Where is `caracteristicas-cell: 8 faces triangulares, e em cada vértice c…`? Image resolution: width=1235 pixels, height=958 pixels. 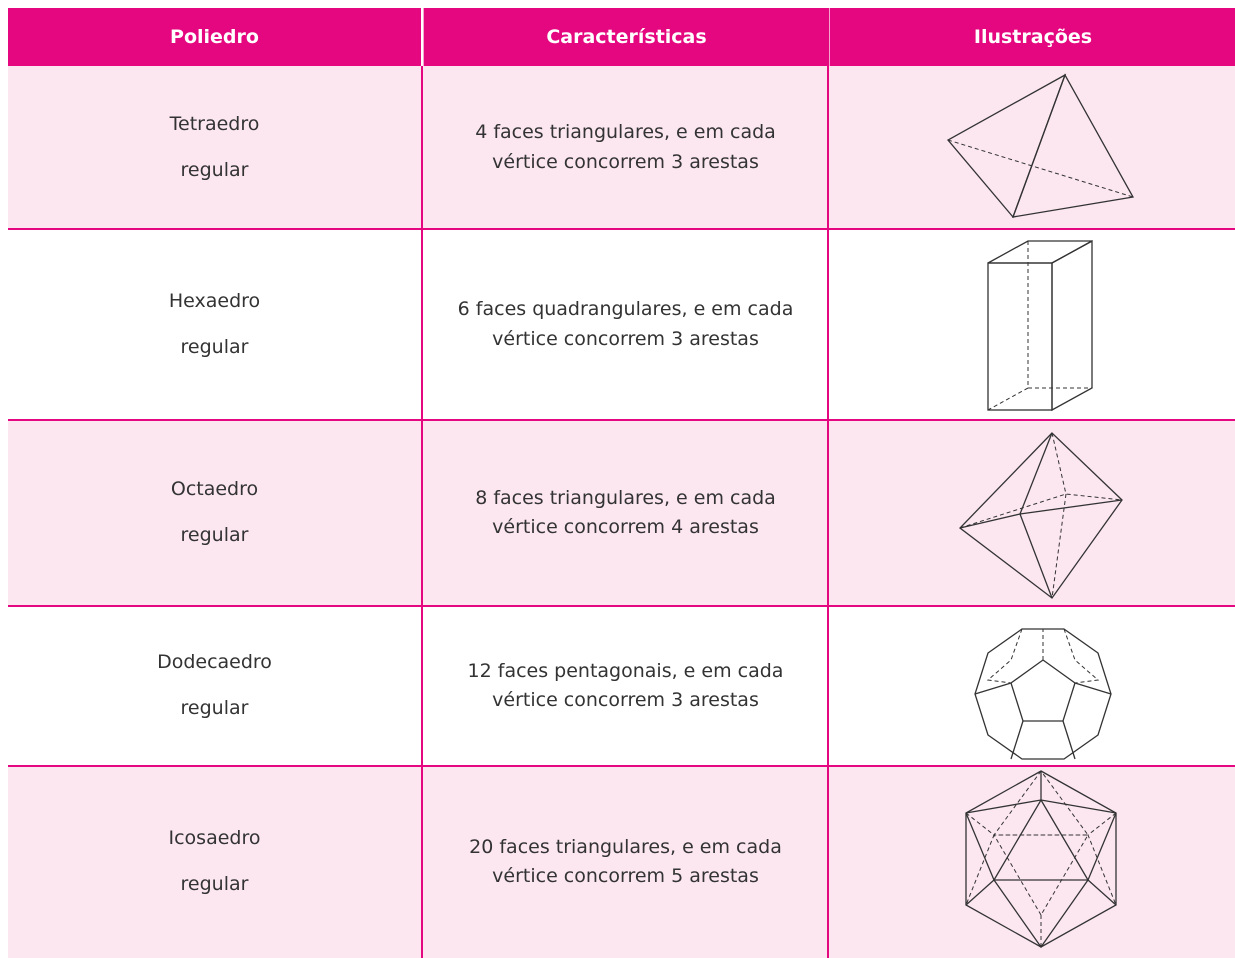 caracteristicas-cell: 8 faces triangulares, e em cada vértice c… is located at coordinates (625, 513).